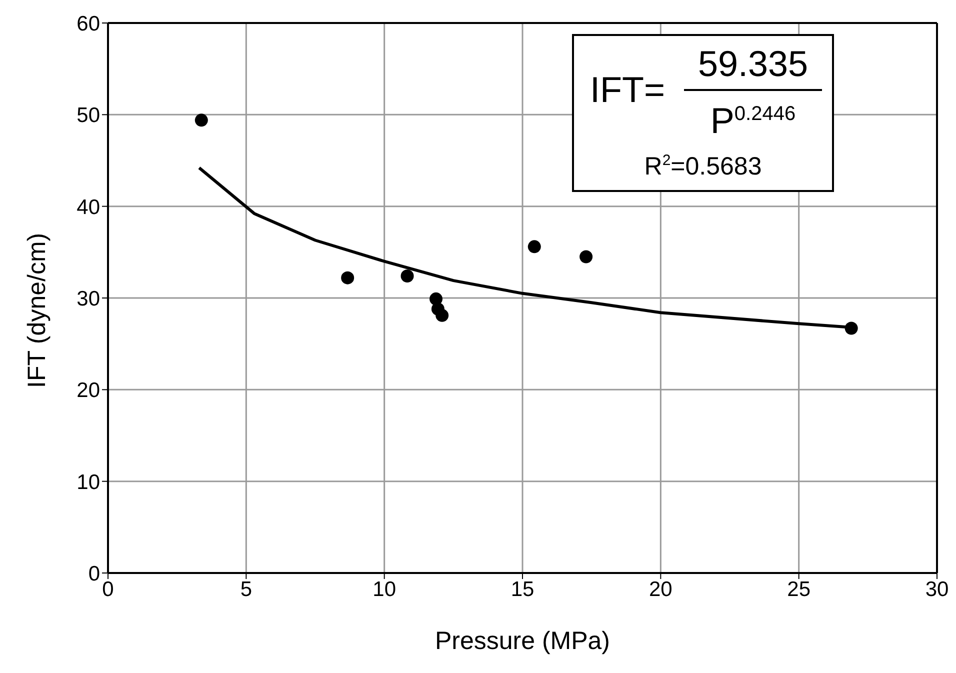  I want to click on y-tick-label: 20, so click(88, 390).